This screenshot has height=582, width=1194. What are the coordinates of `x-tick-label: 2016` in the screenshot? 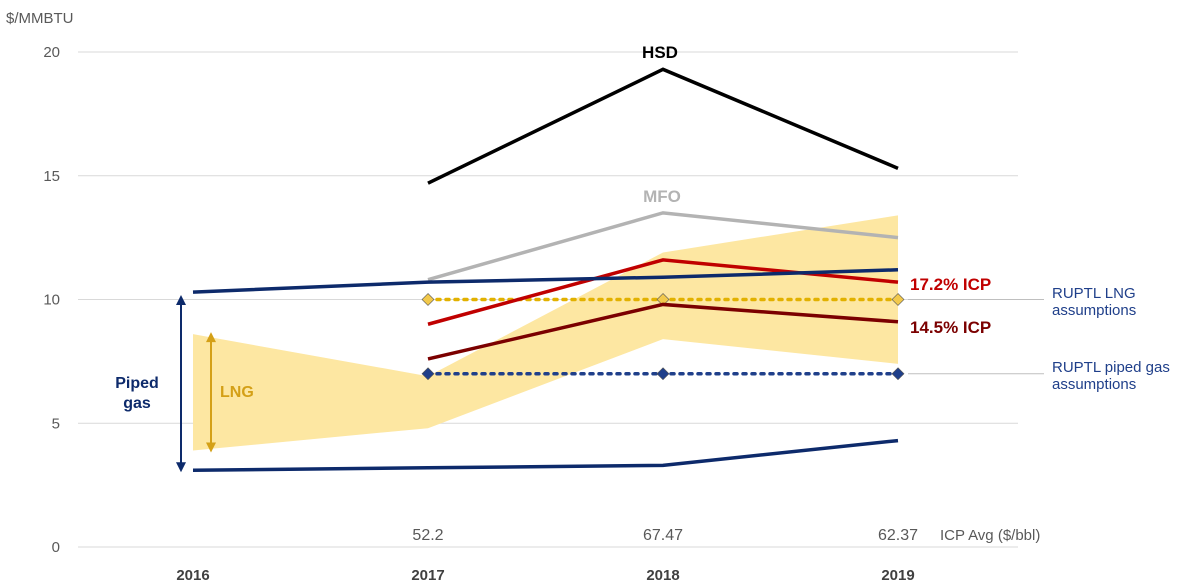 It's located at (192, 574).